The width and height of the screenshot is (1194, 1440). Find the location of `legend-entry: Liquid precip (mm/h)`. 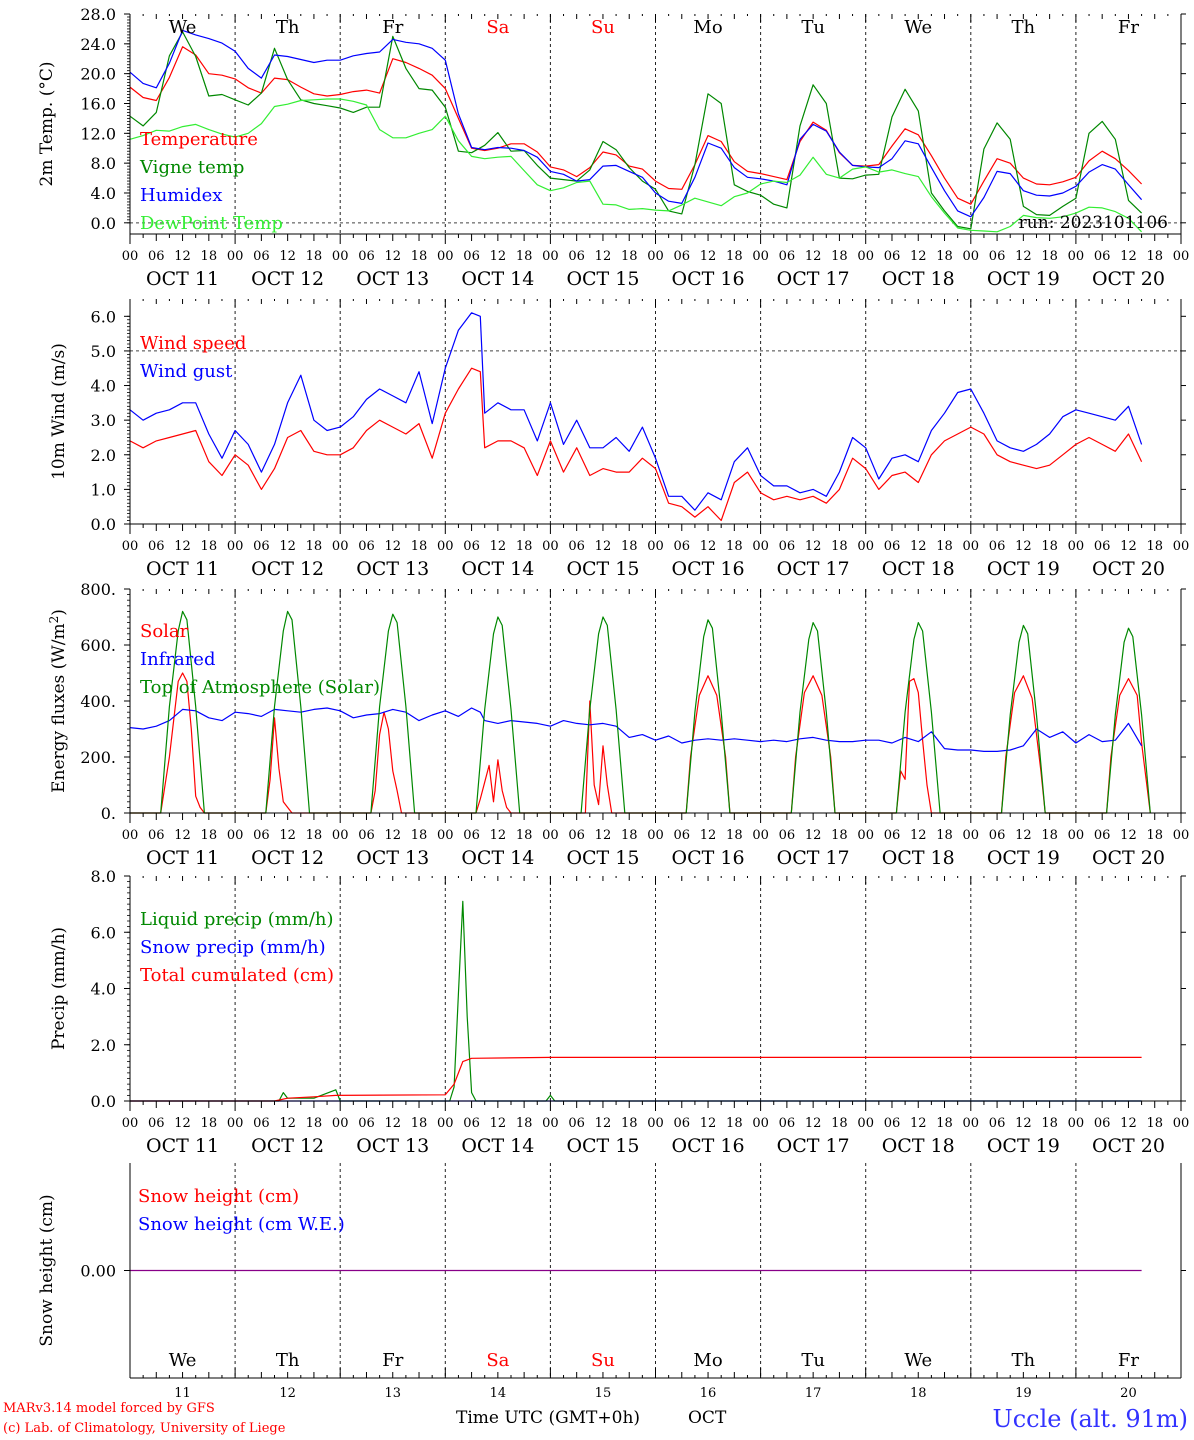

legend-entry: Liquid precip (mm/h) is located at coordinates (237, 919).